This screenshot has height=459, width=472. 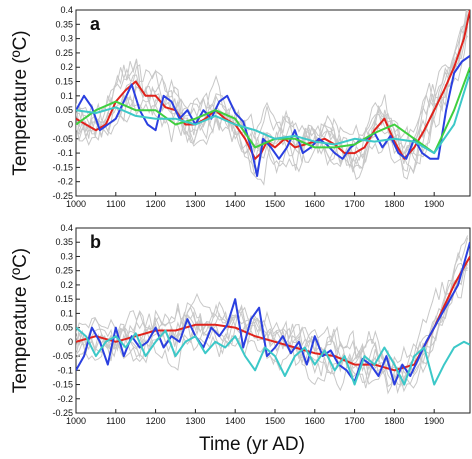 I want to click on panel-a-x-ticks: 1000 1100 1200 1300 1400 1500 1600 1700 1800 1900, so click(x=255, y=200).